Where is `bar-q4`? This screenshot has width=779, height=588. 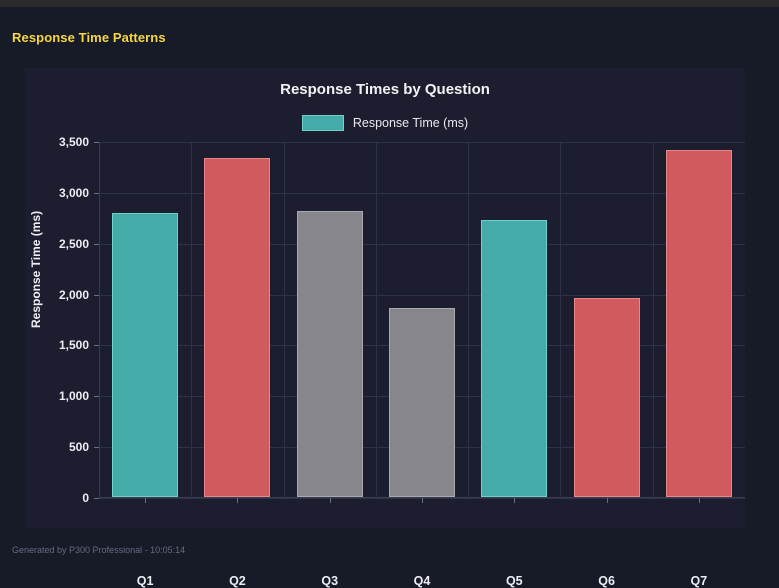 bar-q4 is located at coordinates (422, 402).